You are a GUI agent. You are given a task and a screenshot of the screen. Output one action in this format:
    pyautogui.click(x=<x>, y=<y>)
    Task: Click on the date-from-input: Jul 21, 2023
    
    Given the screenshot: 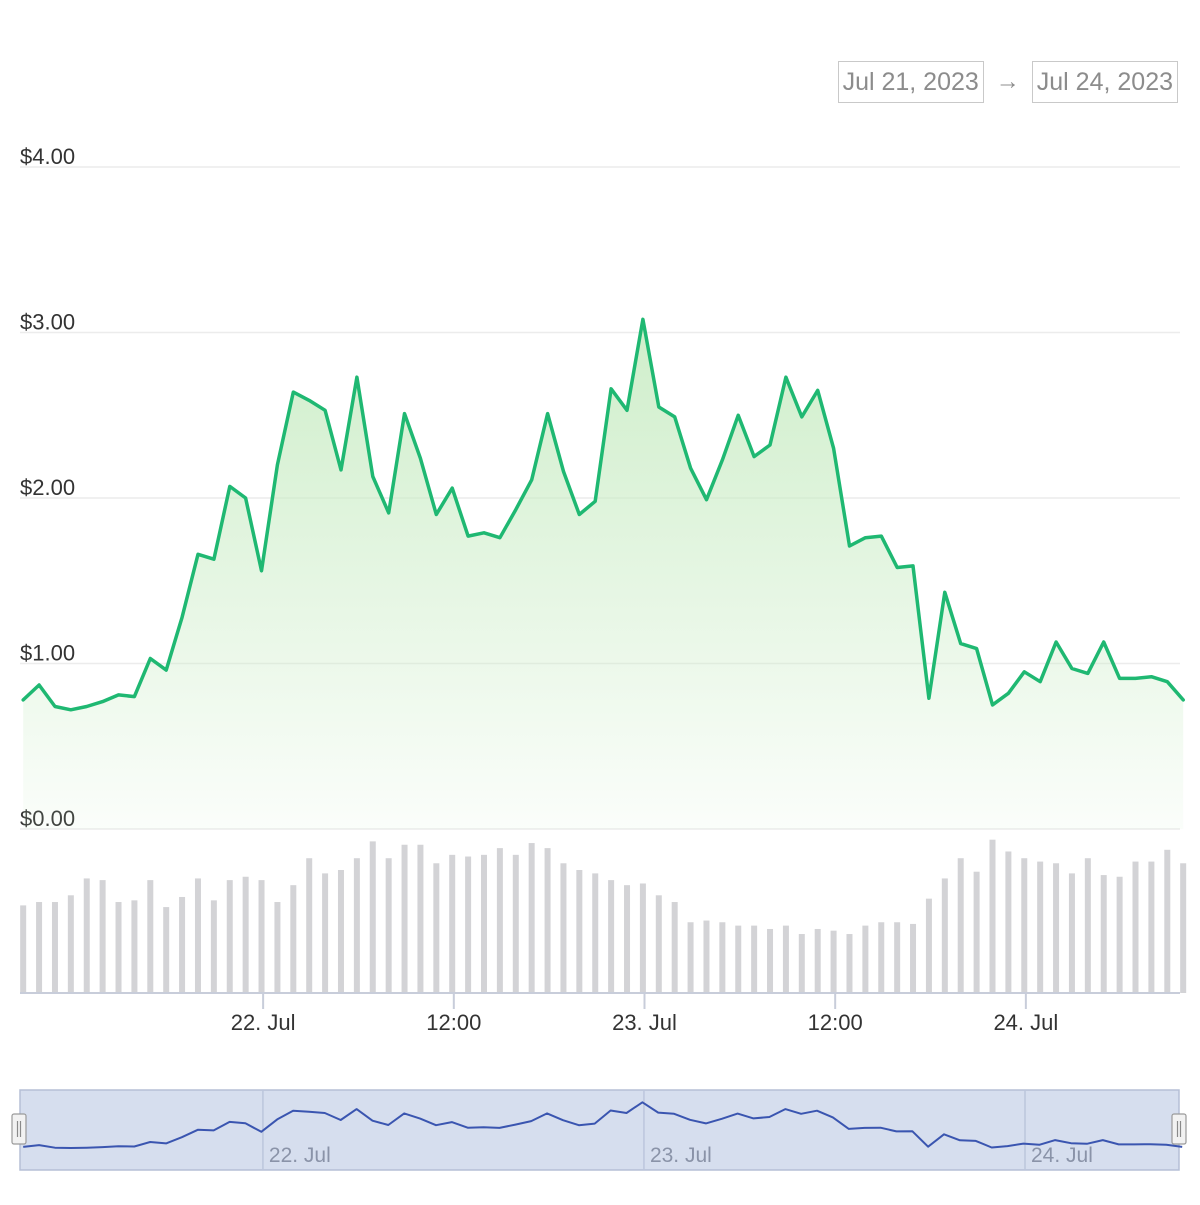 What is the action you would take?
    pyautogui.click(x=910, y=82)
    